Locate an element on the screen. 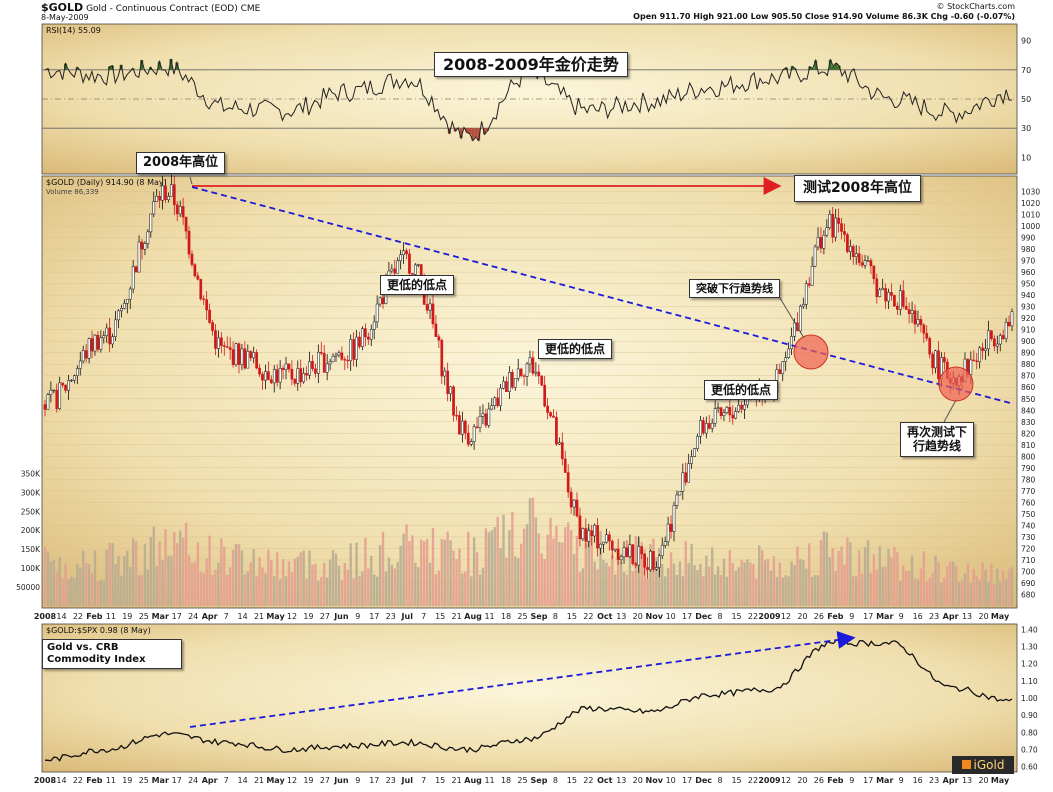  price-tick-label: 850 is located at coordinates (1028, 399).